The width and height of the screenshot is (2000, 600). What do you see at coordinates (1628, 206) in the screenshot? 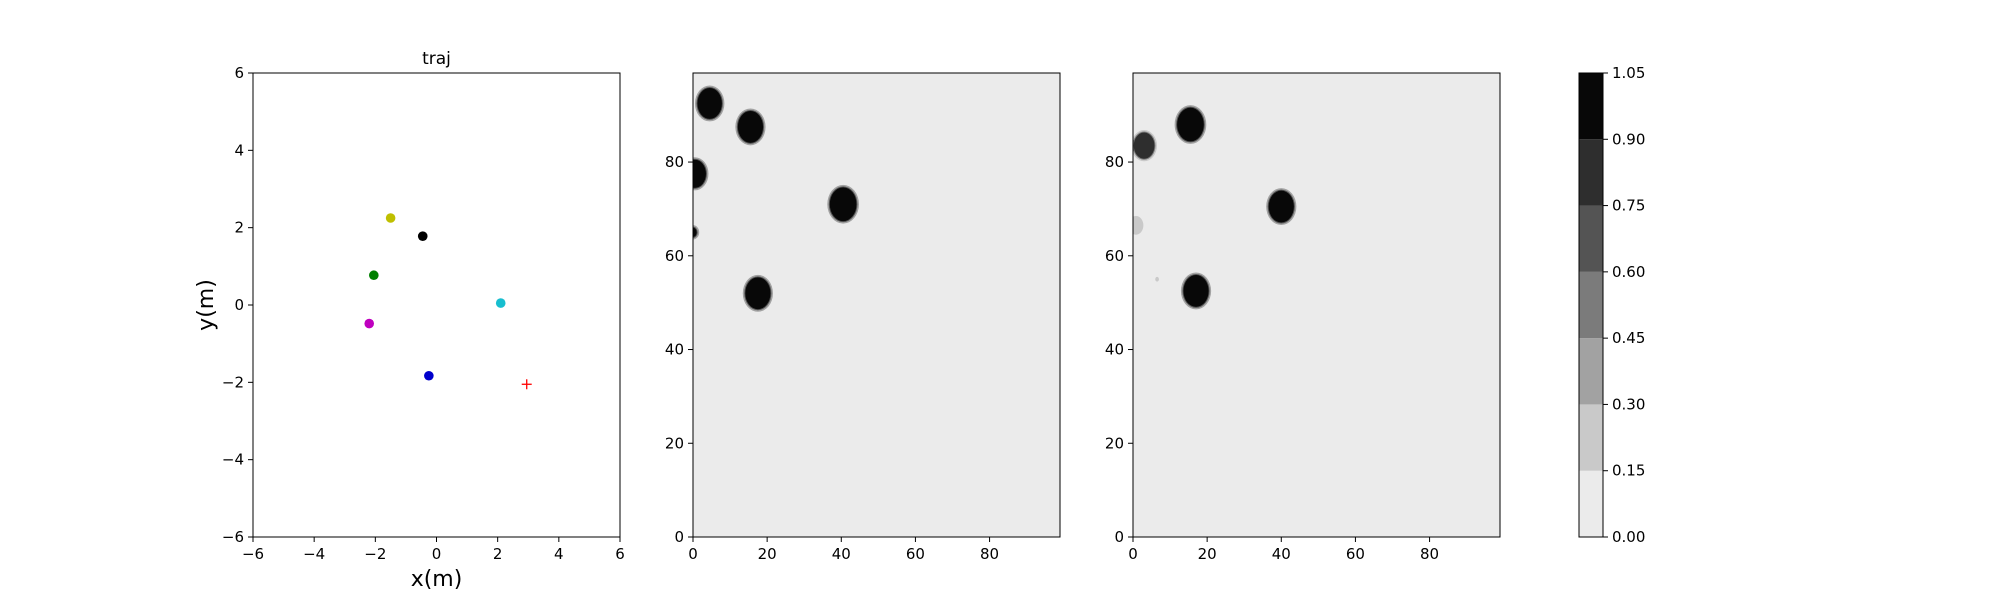
I see `colorbar-tick-label: 0.75` at bounding box center [1628, 206].